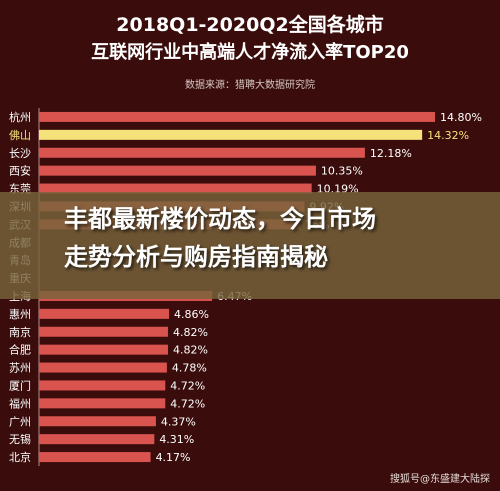  I want to click on value-label: 14.32%, so click(448, 135).